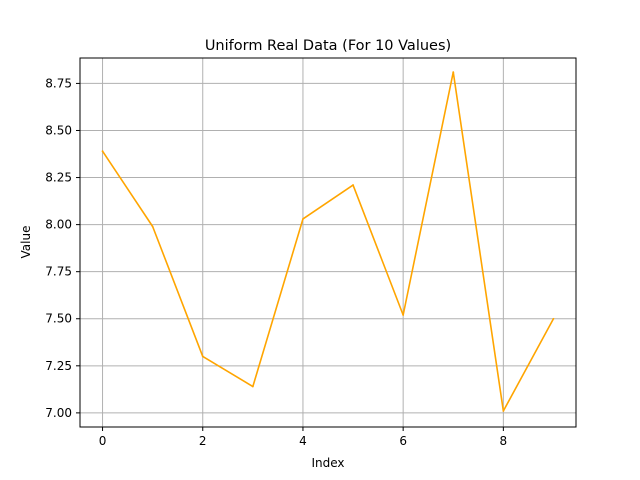 The image size is (640, 480). Describe the element at coordinates (58, 178) in the screenshot. I see `y-tick-label: 8.25` at that location.